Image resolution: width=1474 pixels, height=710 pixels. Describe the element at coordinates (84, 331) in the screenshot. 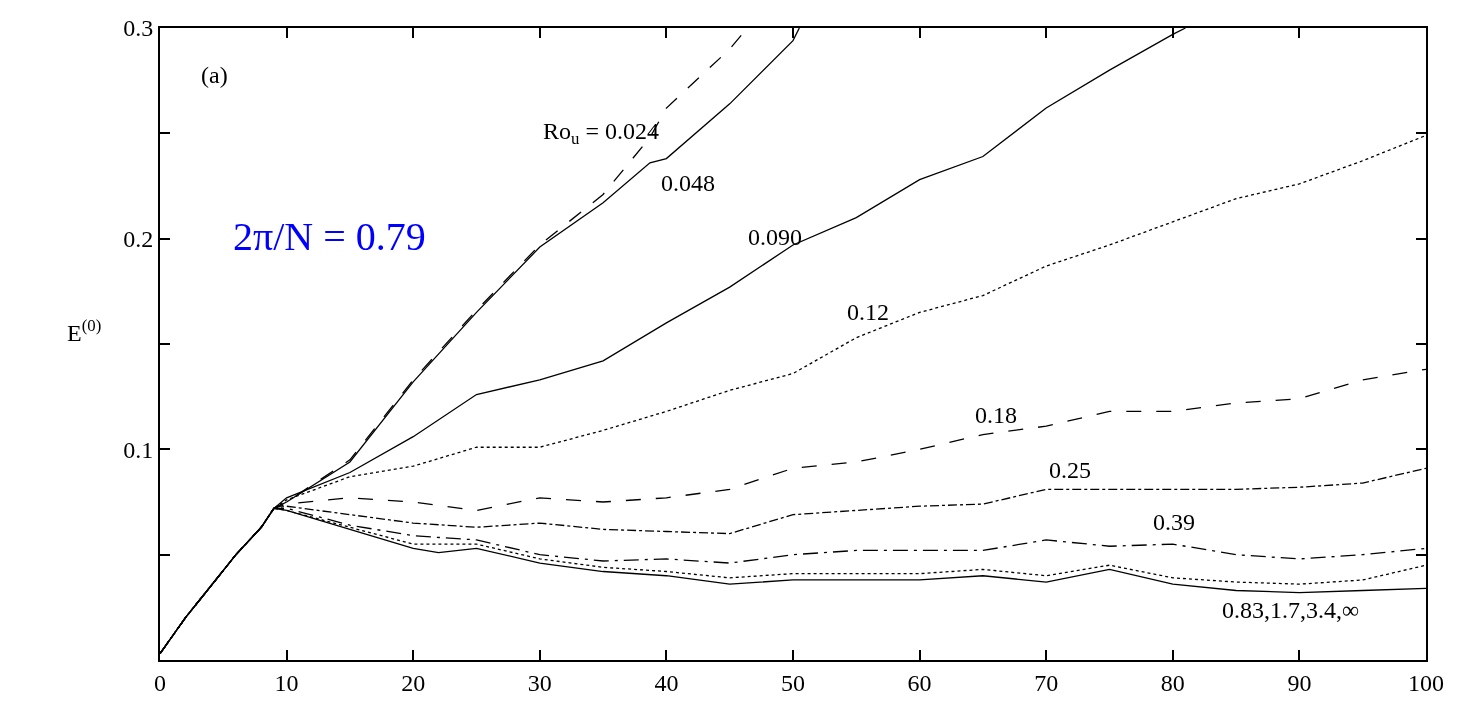

I see `y-axis-title: E$^{(0)}$` at that location.